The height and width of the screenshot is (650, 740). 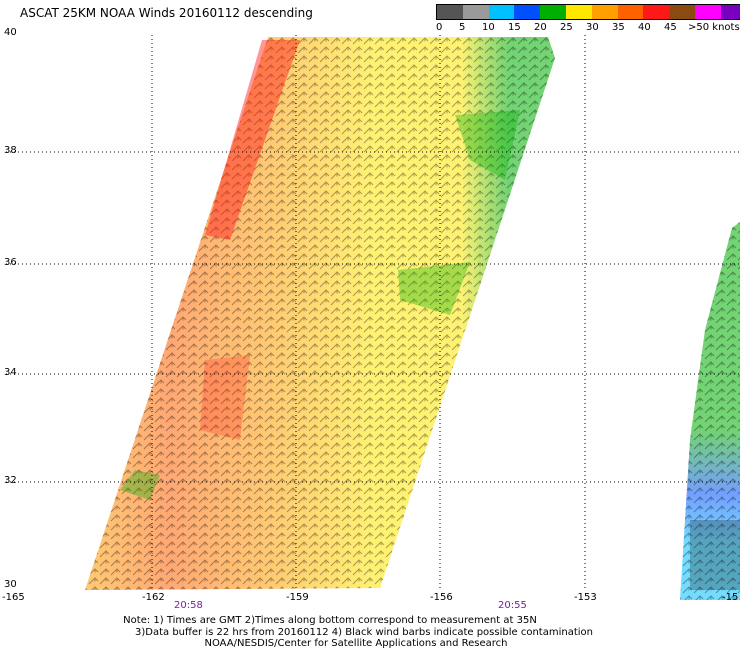 I want to click on legend-label: 0, so click(x=439, y=27).